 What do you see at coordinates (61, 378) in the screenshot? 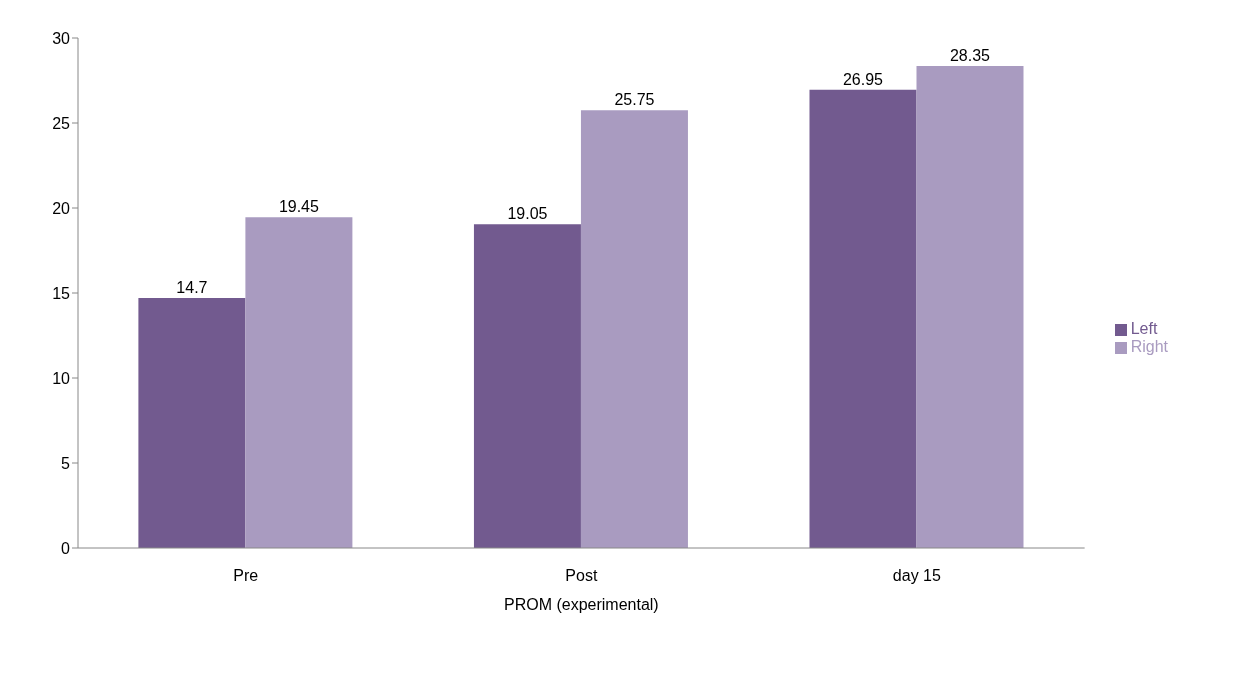
I see `y-tick-label: 10` at bounding box center [61, 378].